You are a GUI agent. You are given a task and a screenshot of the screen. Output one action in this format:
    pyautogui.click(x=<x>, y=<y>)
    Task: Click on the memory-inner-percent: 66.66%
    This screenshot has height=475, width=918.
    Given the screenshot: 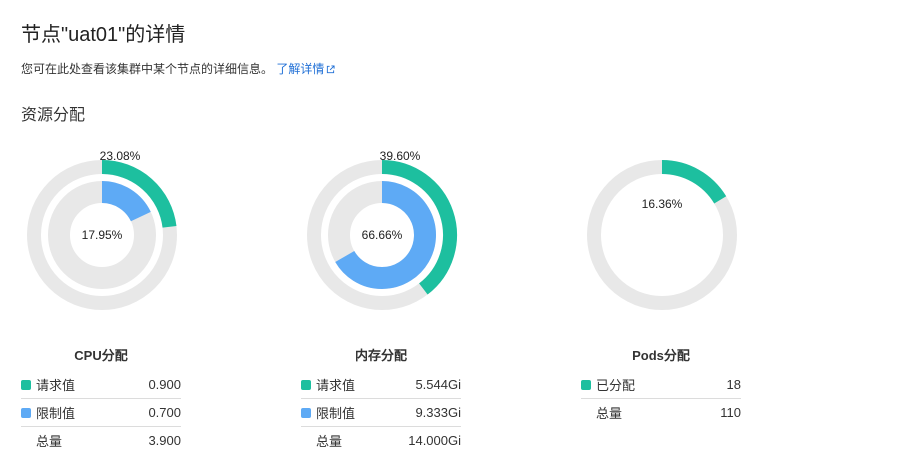 What is the action you would take?
    pyautogui.click(x=382, y=235)
    